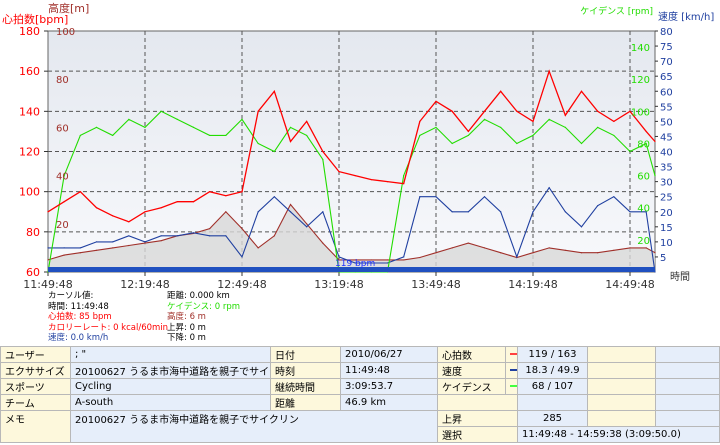 Image resolution: width=720 pixels, height=445 pixels. I want to click on exercise-label: エクササイズ, so click(35, 370).